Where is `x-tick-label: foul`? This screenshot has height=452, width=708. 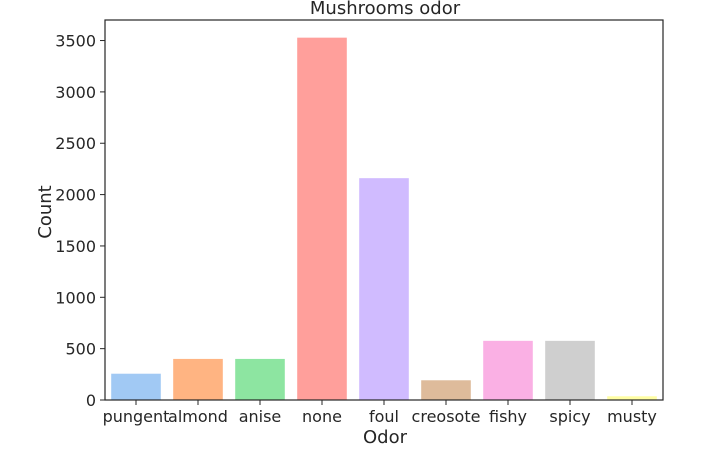
x-tick-label: foul is located at coordinates (384, 416).